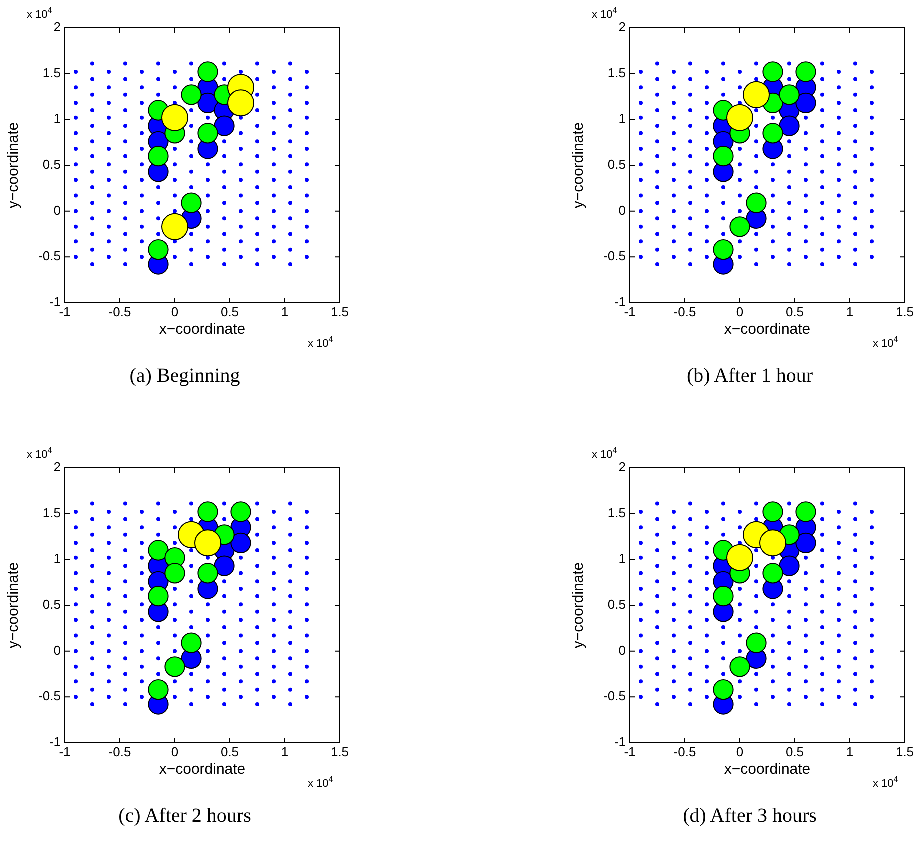 This screenshot has width=920, height=848. I want to click on text: (c) After 2 hours, so click(185, 816).